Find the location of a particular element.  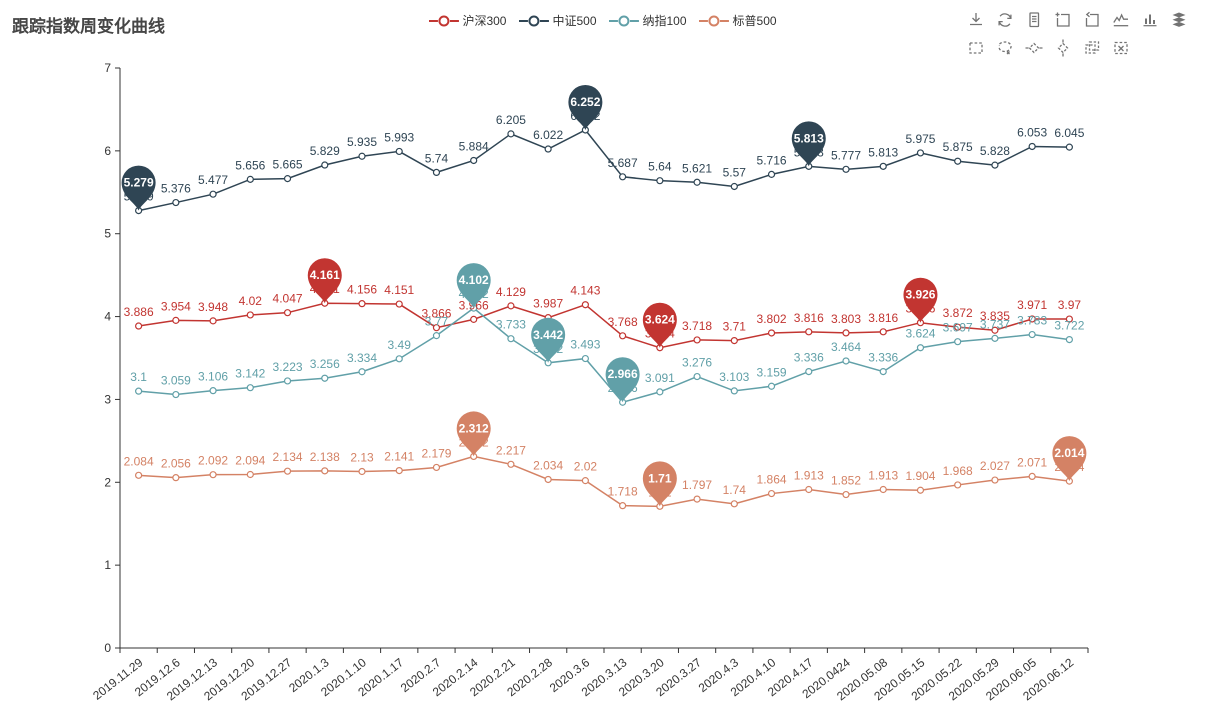

brush-linex-icon is located at coordinates (1034, 48).